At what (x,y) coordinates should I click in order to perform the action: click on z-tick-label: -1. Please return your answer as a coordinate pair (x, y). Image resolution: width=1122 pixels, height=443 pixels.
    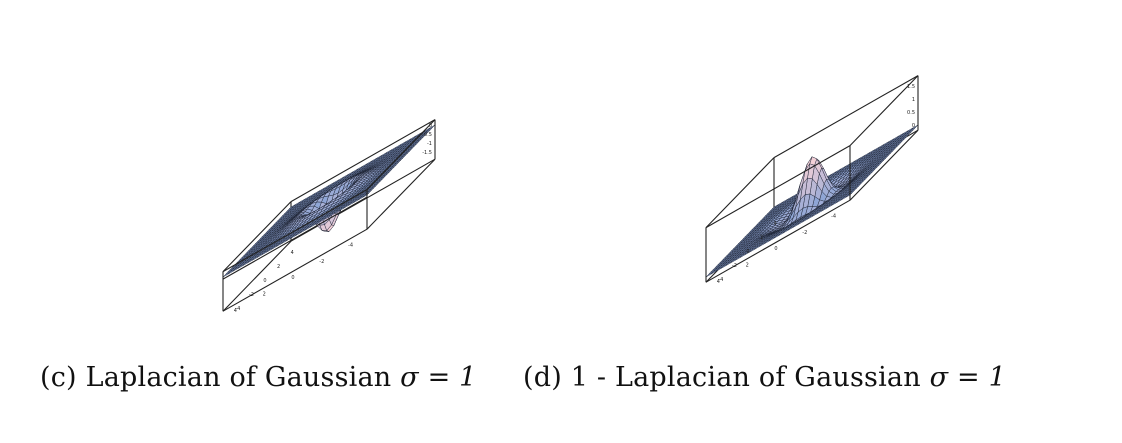
    Looking at the image, I should click on (429, 144).